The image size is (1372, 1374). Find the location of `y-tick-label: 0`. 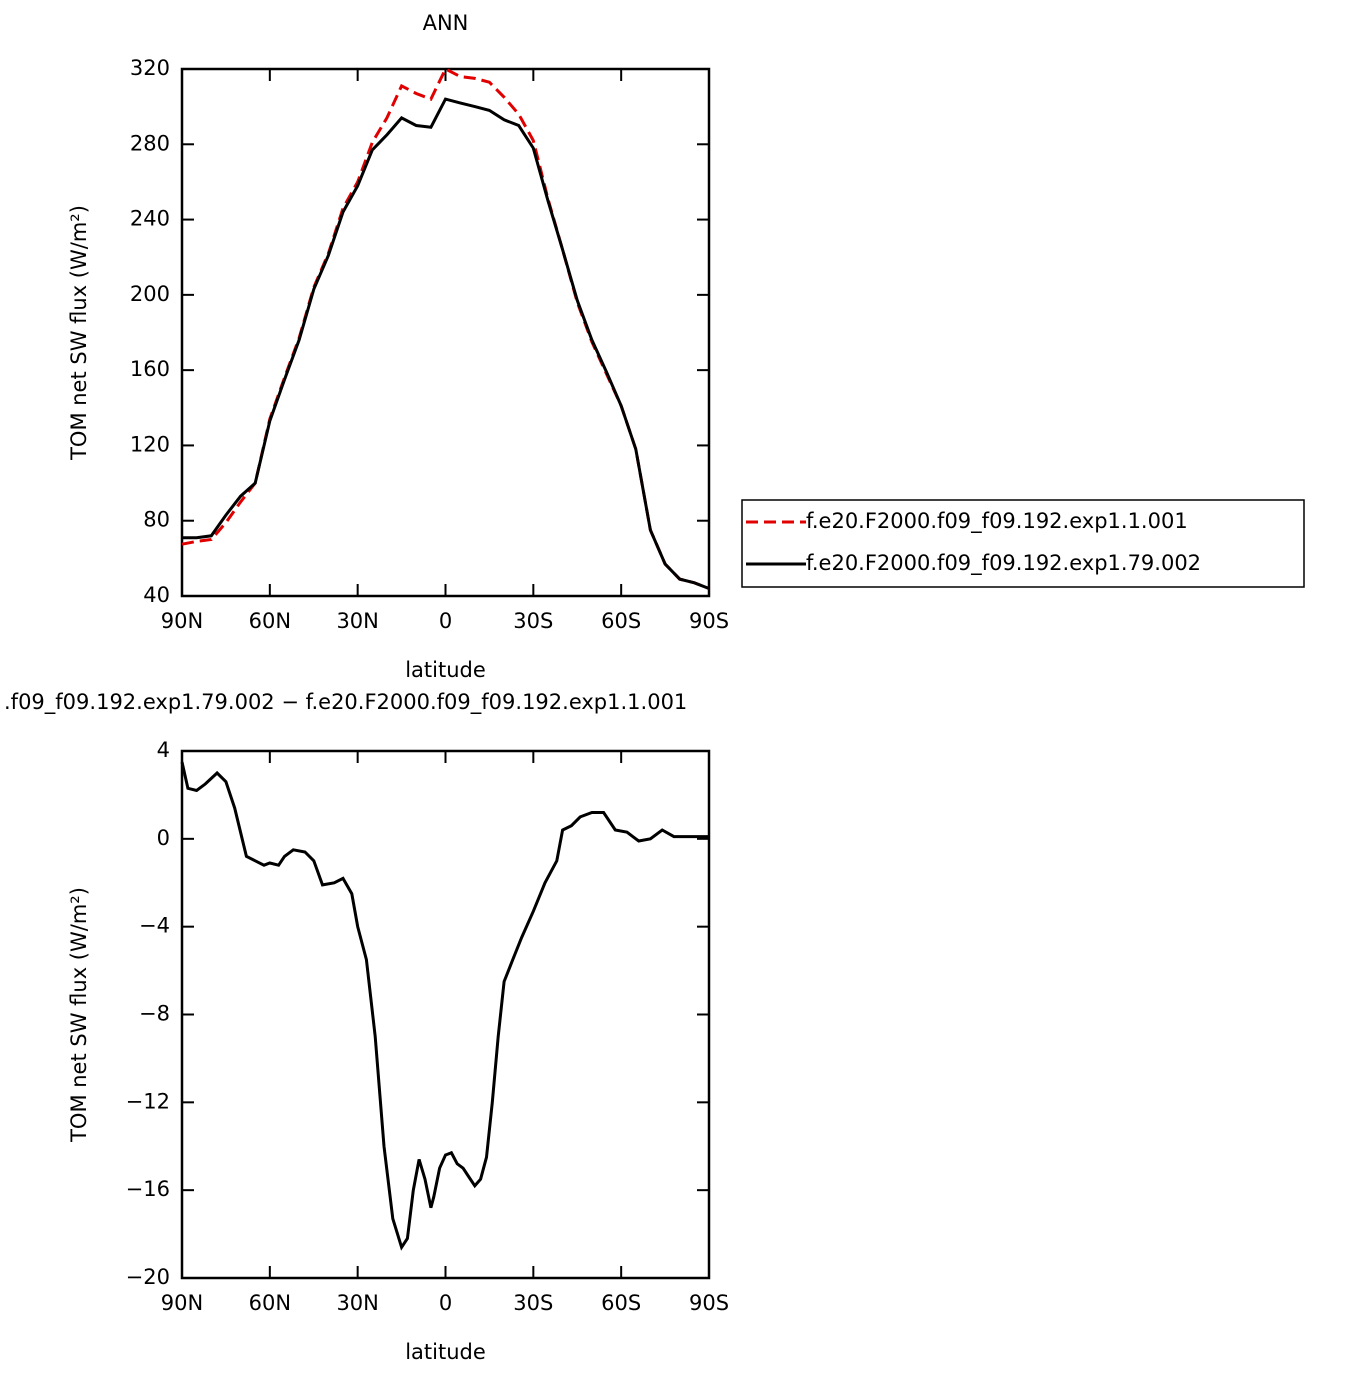

y-tick-label: 0 is located at coordinates (163, 838).